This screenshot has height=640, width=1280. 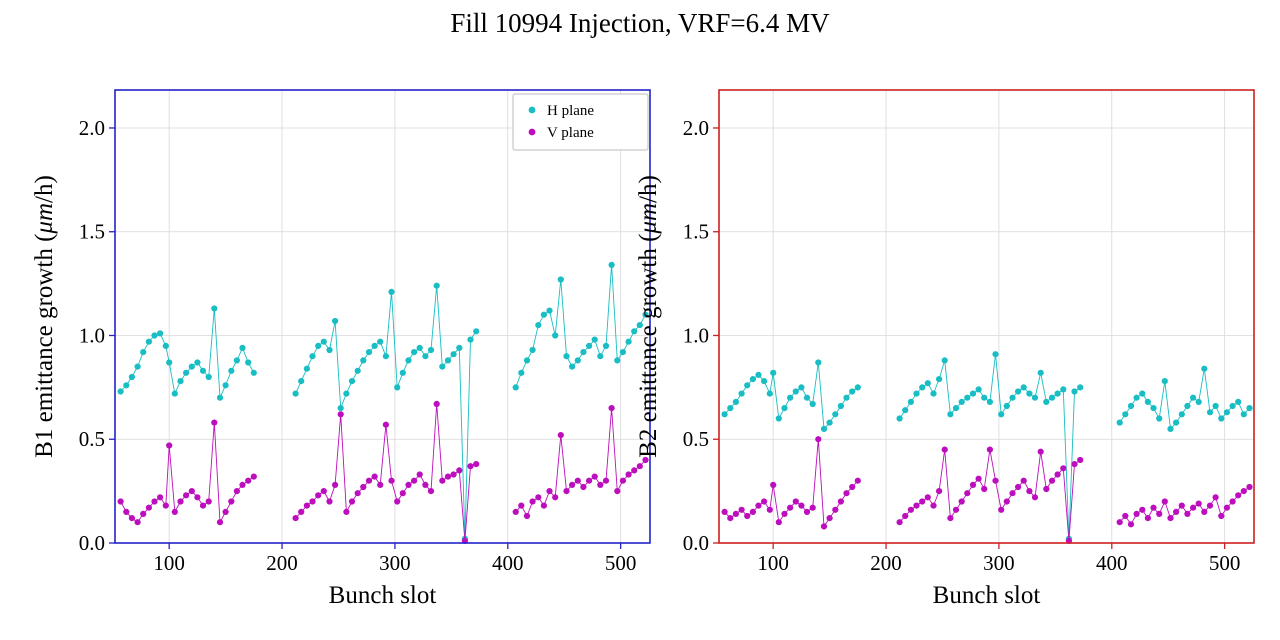 What do you see at coordinates (580, 122) in the screenshot?
I see `legend: H plane V plane` at bounding box center [580, 122].